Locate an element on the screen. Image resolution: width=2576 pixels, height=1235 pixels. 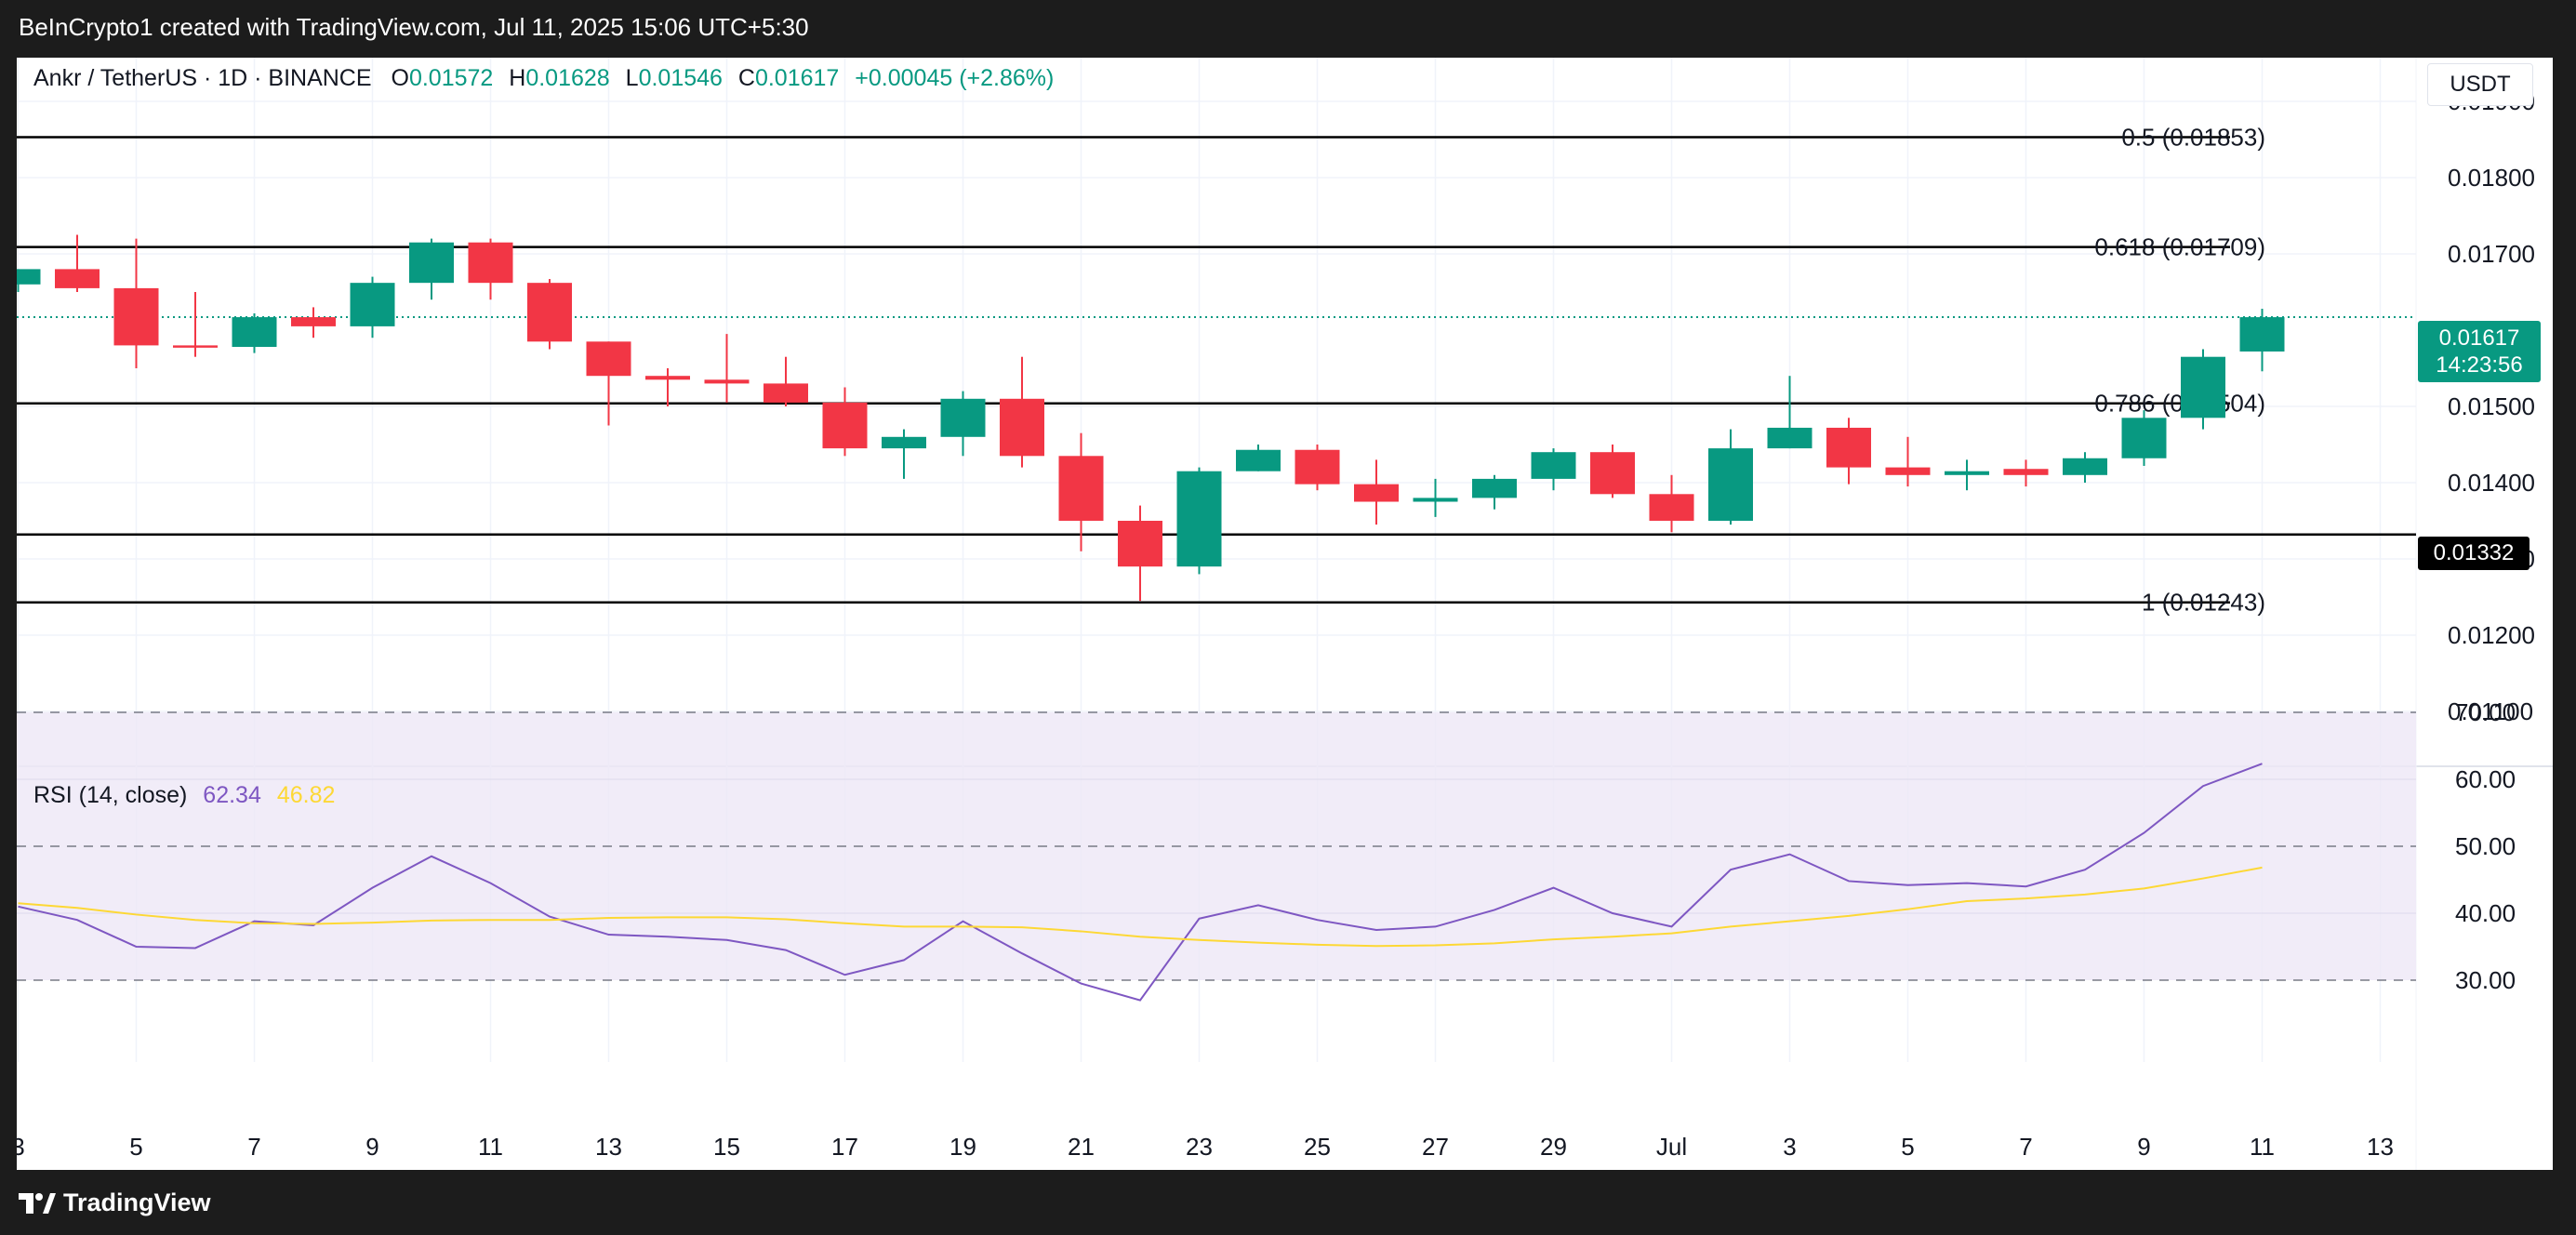
rsi-tick-label: 50.00 is located at coordinates (2485, 846).